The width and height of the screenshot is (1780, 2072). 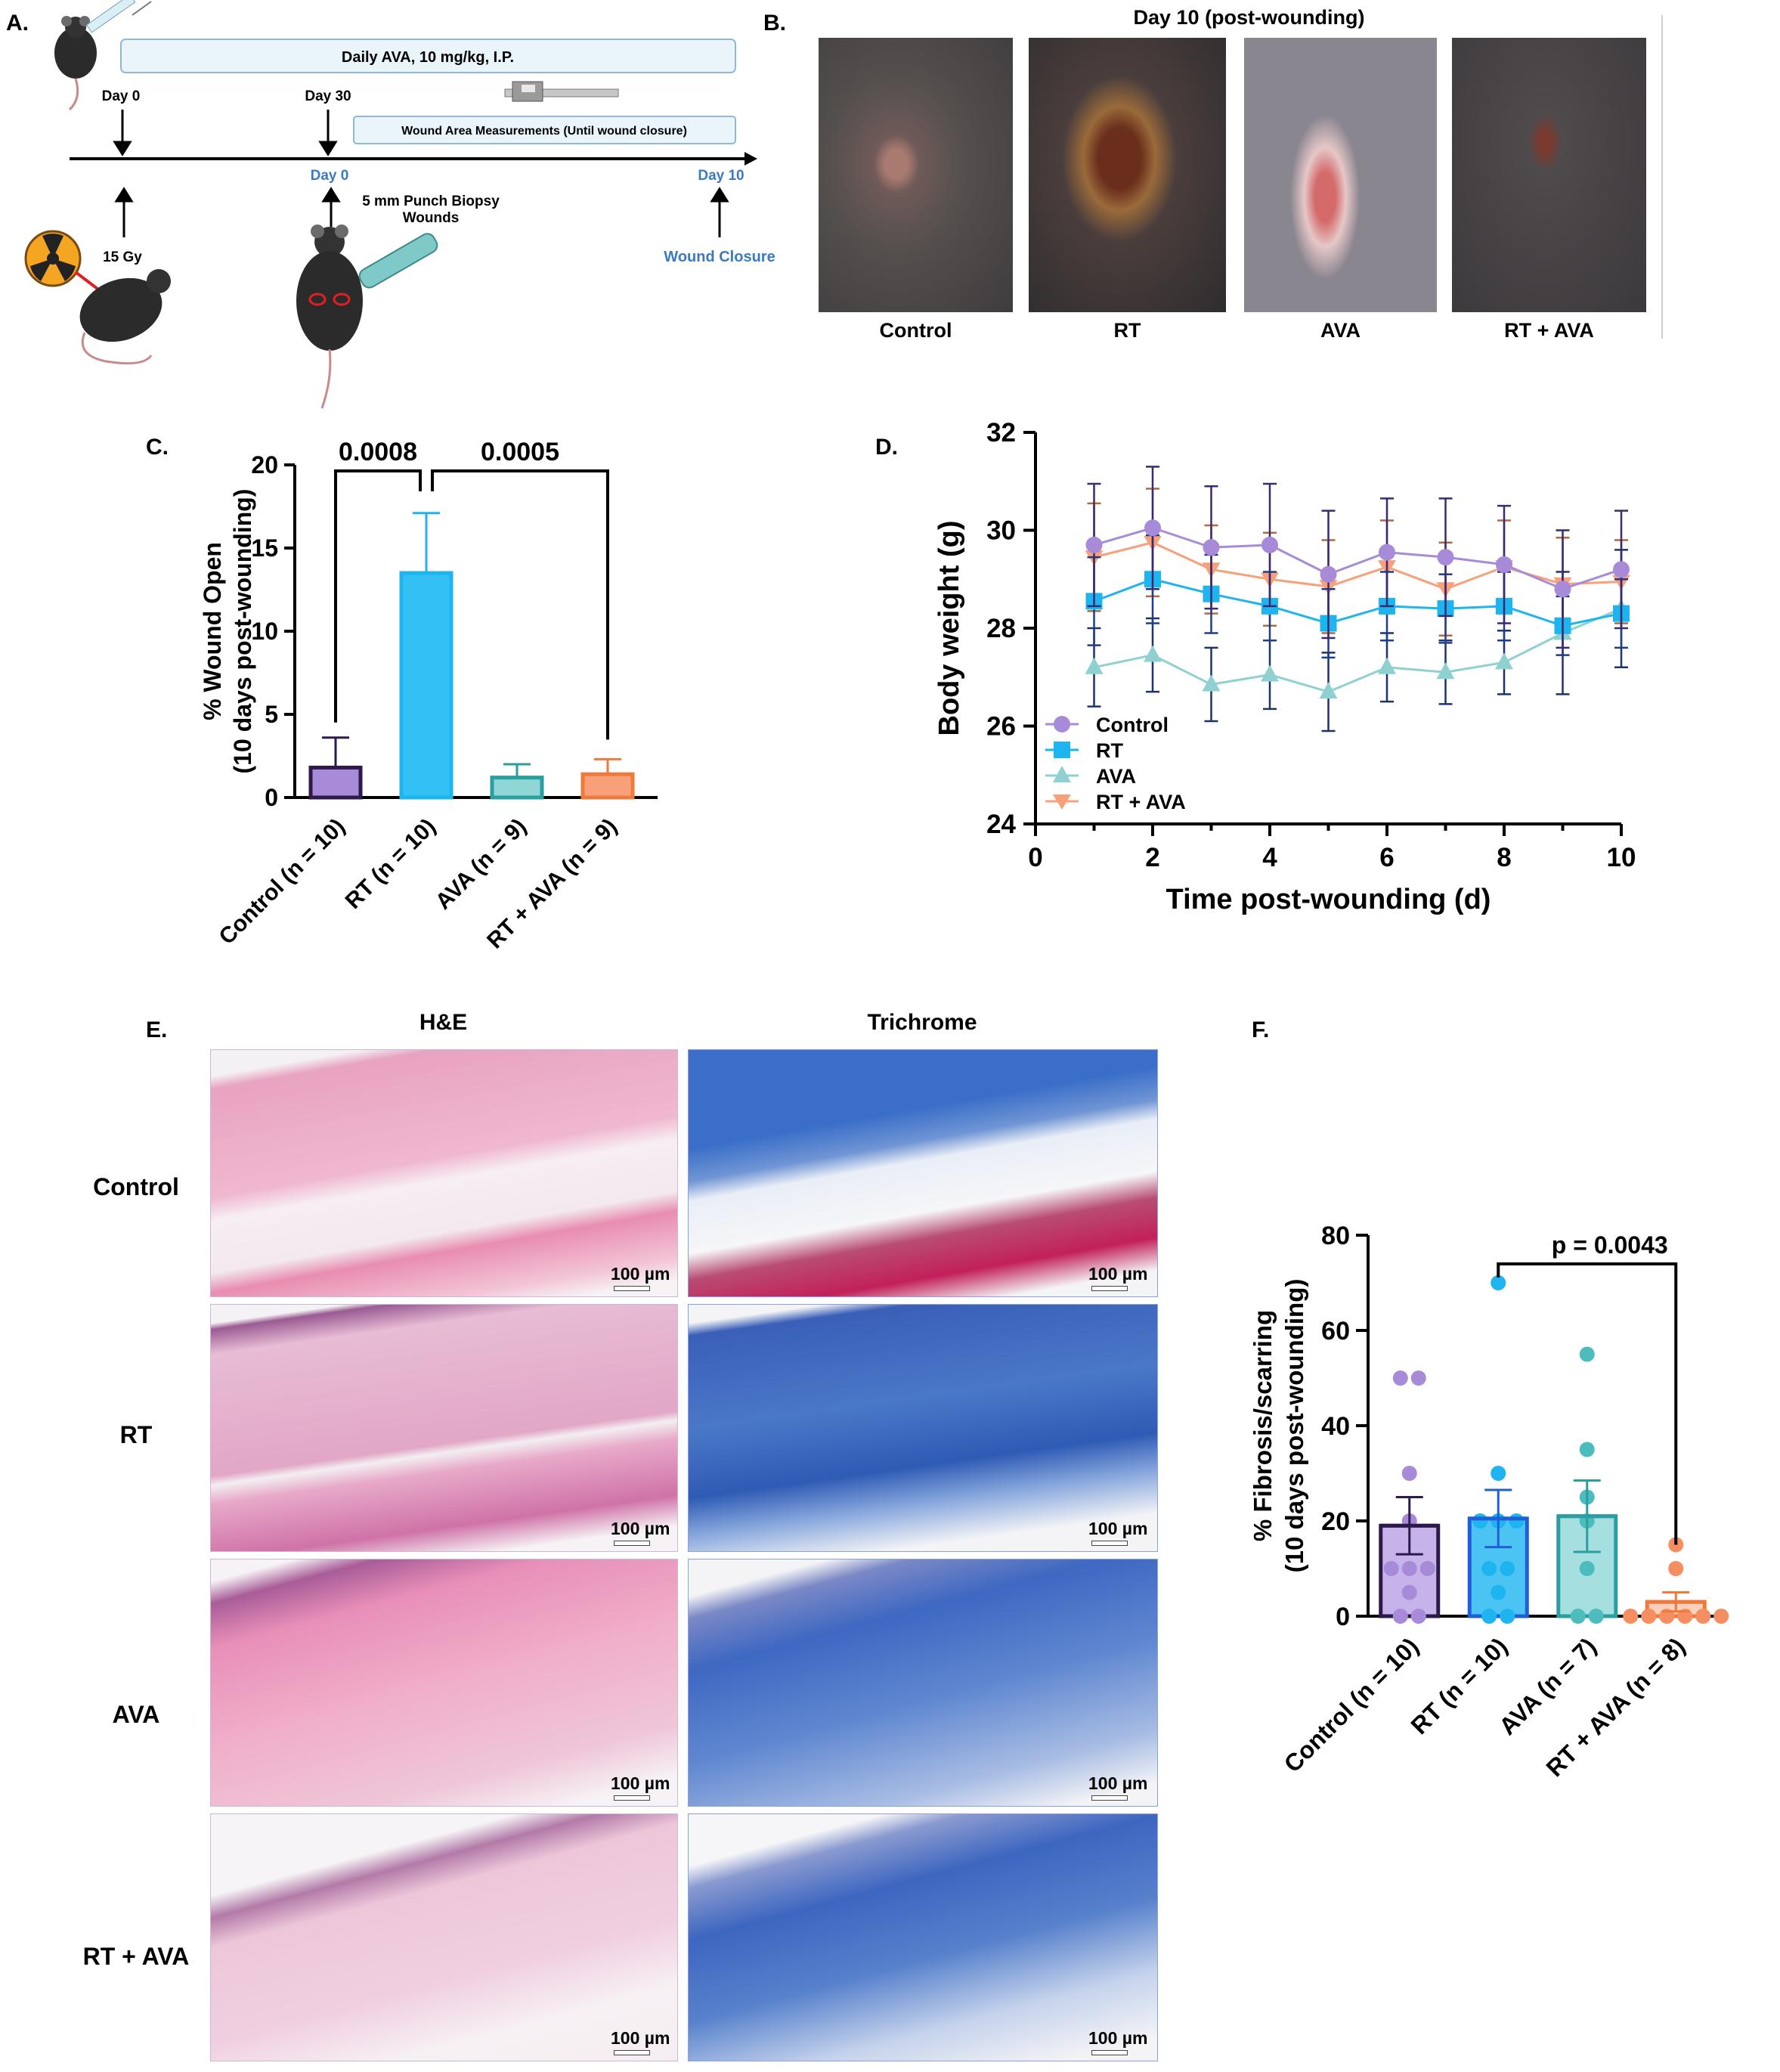 What do you see at coordinates (378, 452) in the screenshot?
I see `significance-label: 0.0008` at bounding box center [378, 452].